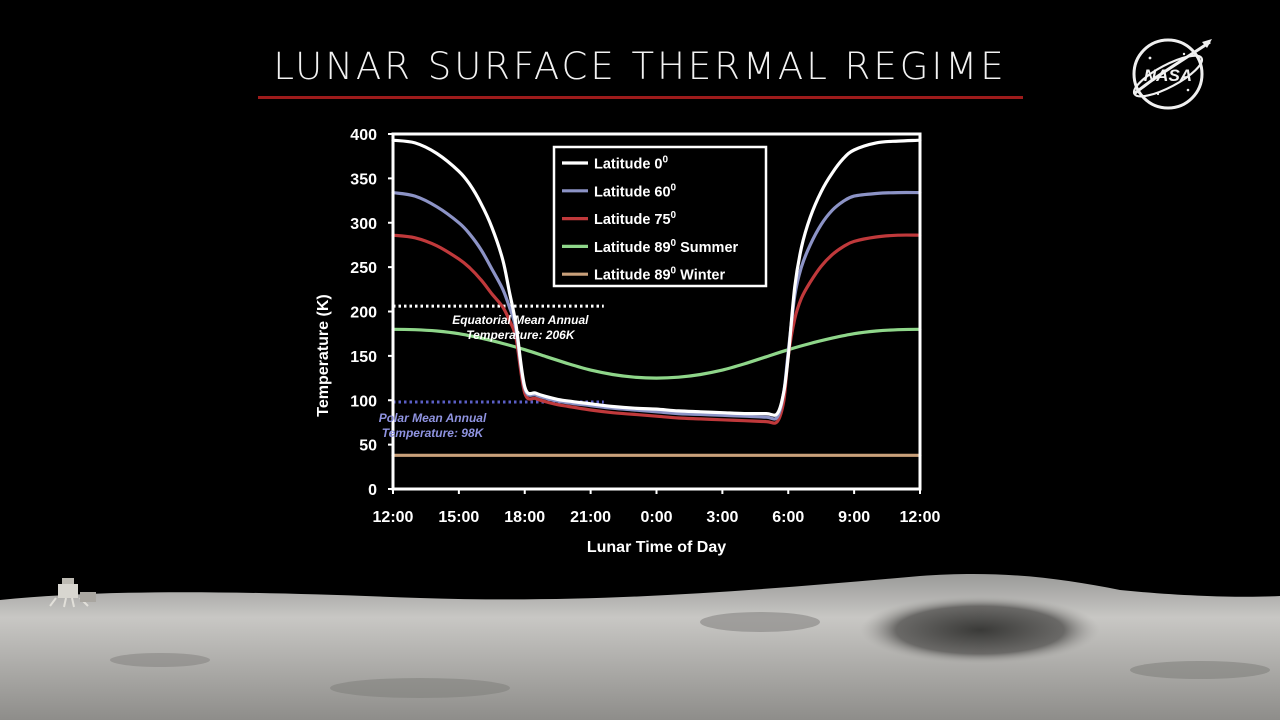 This screenshot has width=1280, height=720. What do you see at coordinates (520, 320) in the screenshot?
I see `reference-label-0-line1: Equatorial Mean Annual` at bounding box center [520, 320].